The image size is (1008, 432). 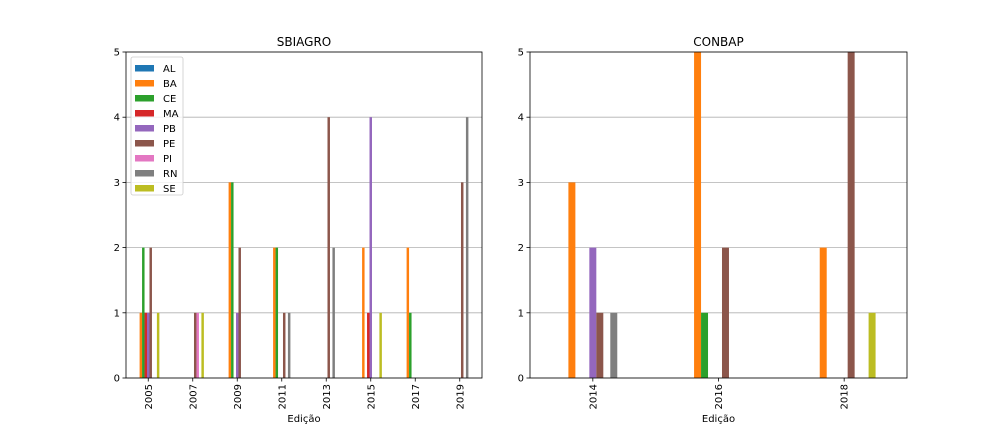 I want to click on bar-pe-2011, so click(x=284, y=345).